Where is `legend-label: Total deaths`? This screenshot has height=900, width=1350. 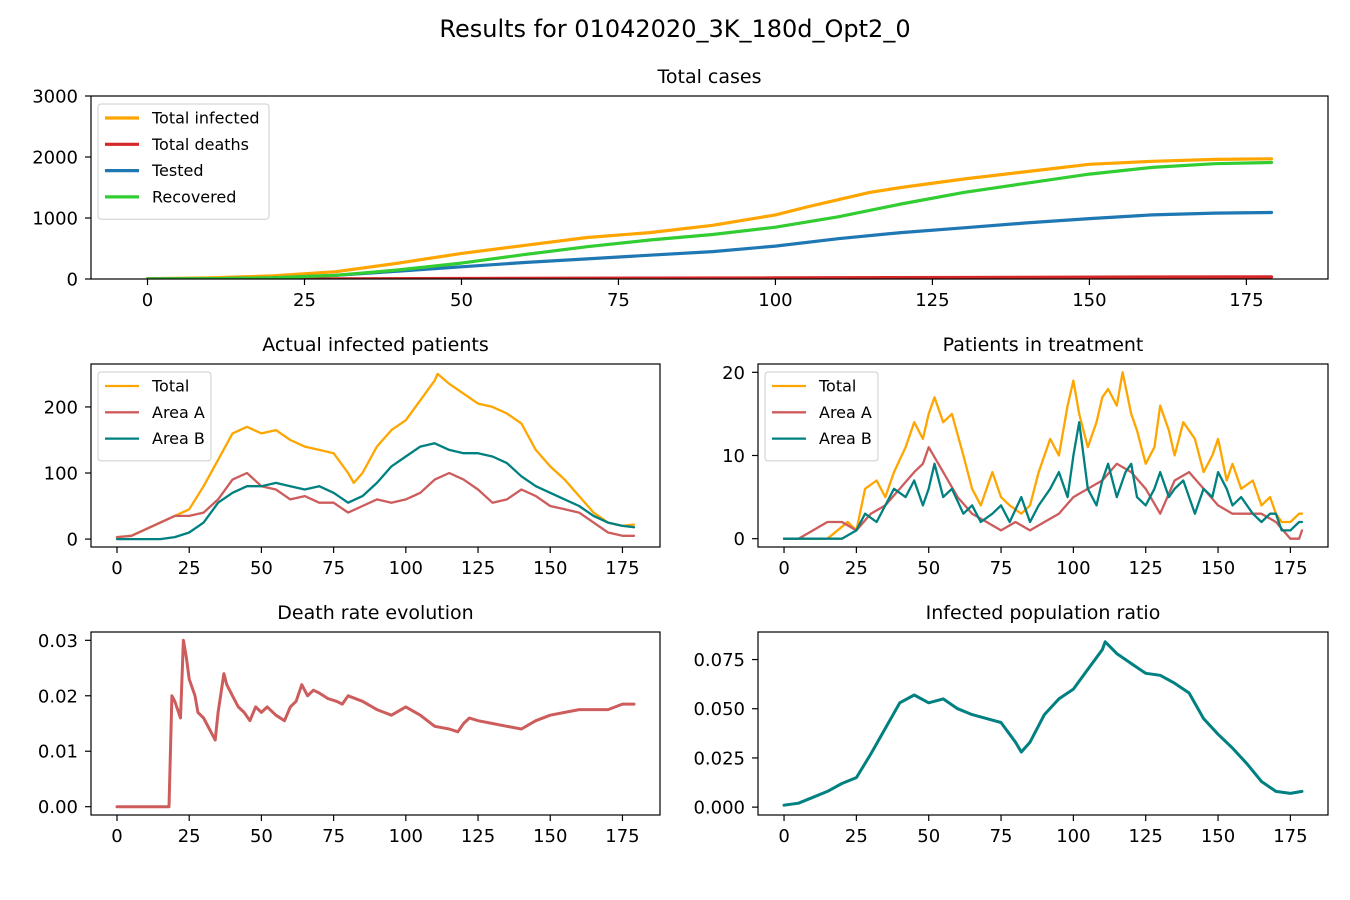 legend-label: Total deaths is located at coordinates (200, 144).